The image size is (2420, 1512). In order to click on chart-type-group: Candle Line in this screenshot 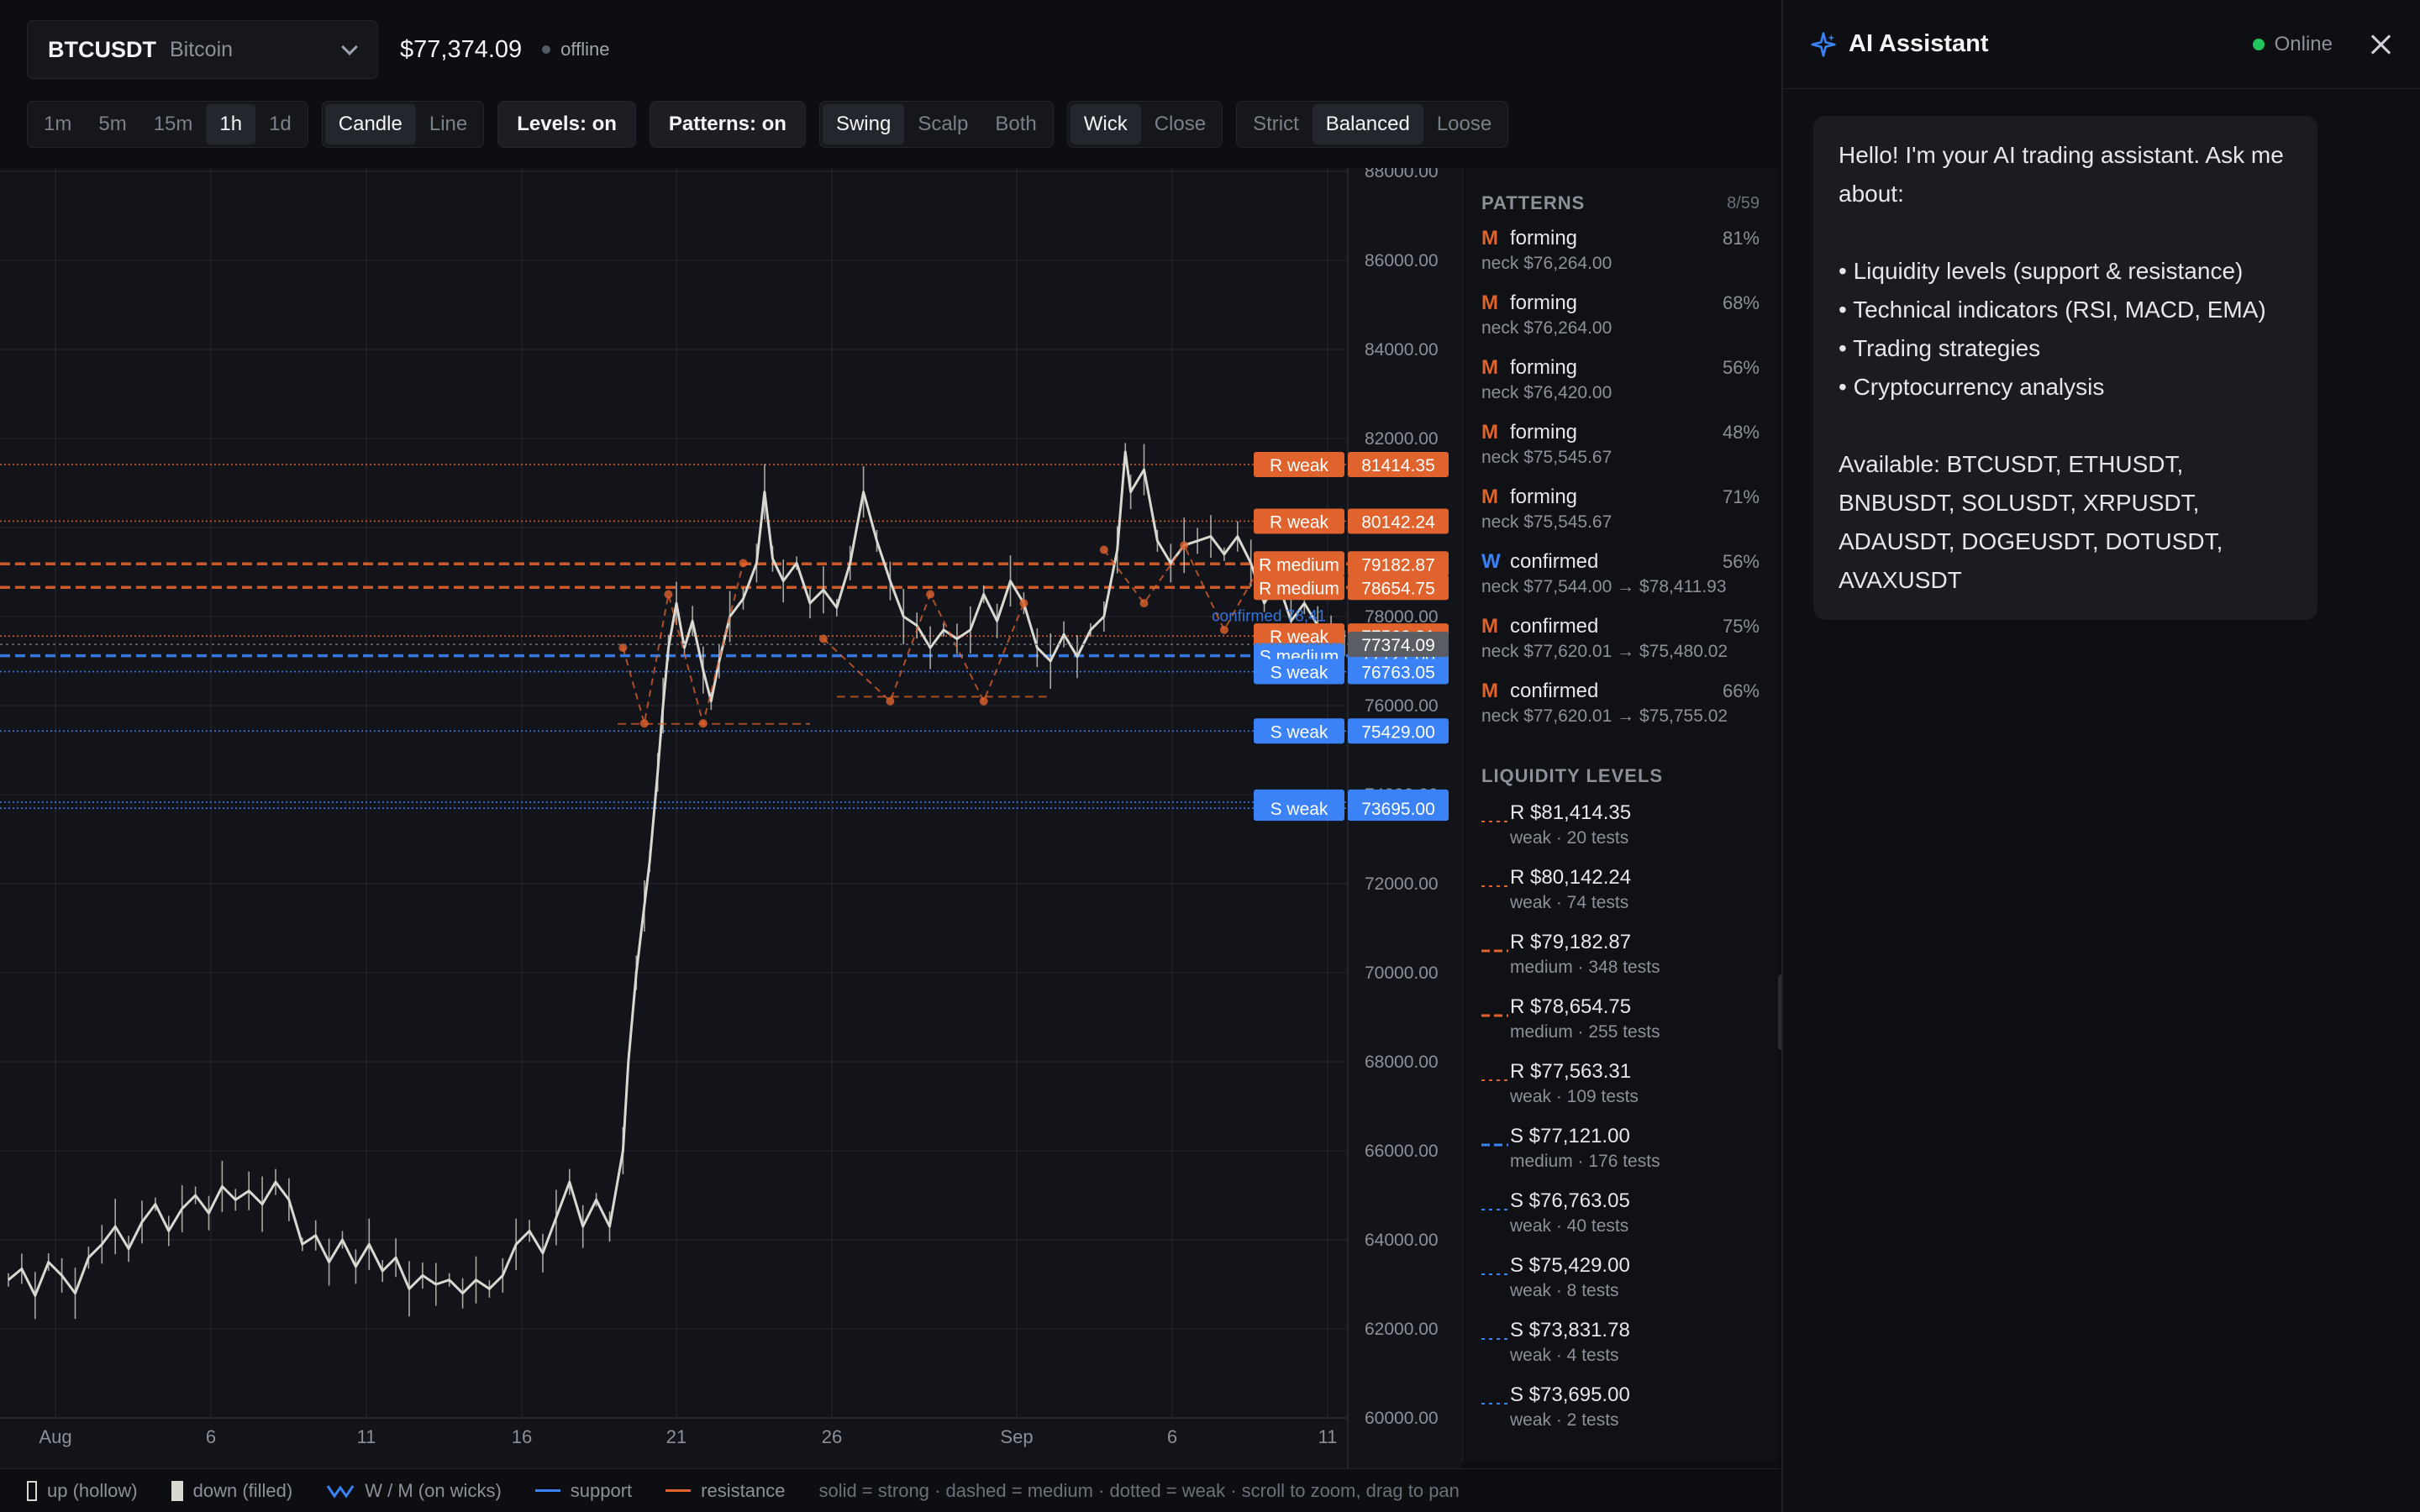, I will do `click(403, 124)`.